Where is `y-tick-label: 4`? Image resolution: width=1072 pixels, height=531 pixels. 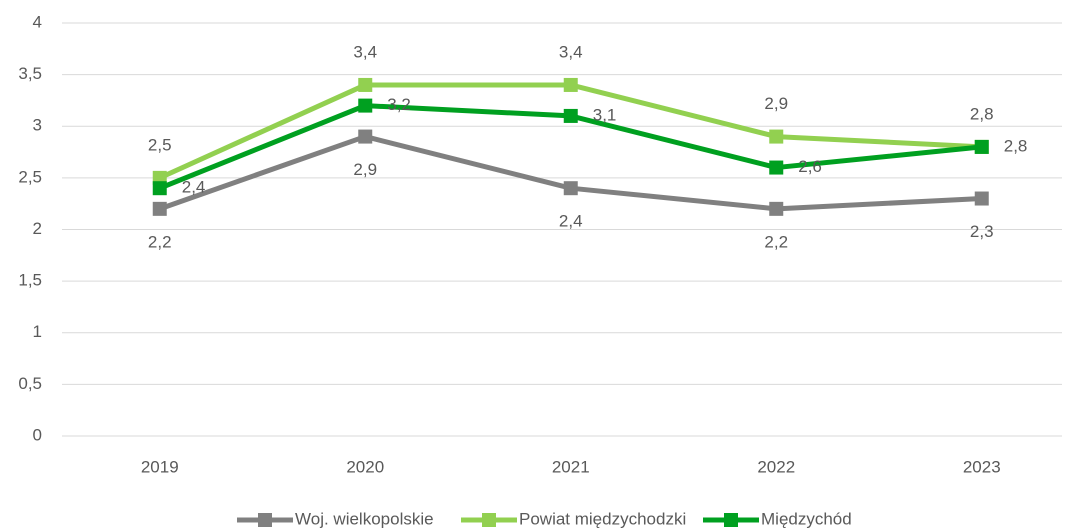
y-tick-label: 4 is located at coordinates (37, 21).